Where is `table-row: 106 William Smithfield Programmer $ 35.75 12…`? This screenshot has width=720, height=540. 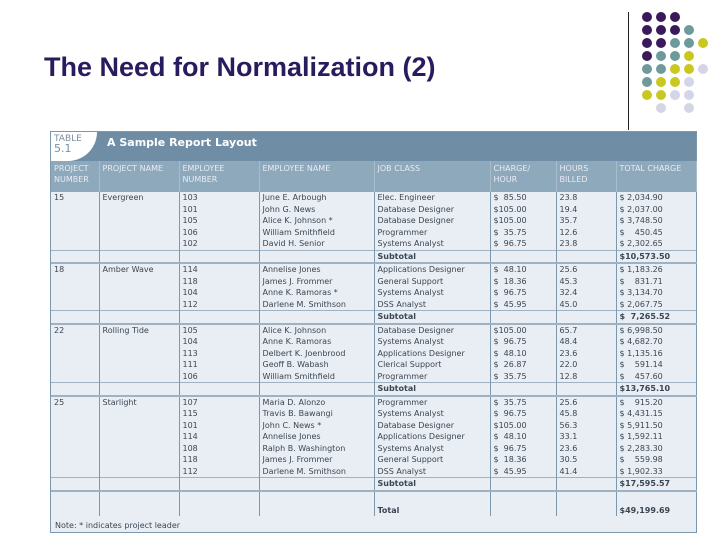 table-row: 106 William Smithfield Programmer $ 35.75 12… is located at coordinates (374, 232).